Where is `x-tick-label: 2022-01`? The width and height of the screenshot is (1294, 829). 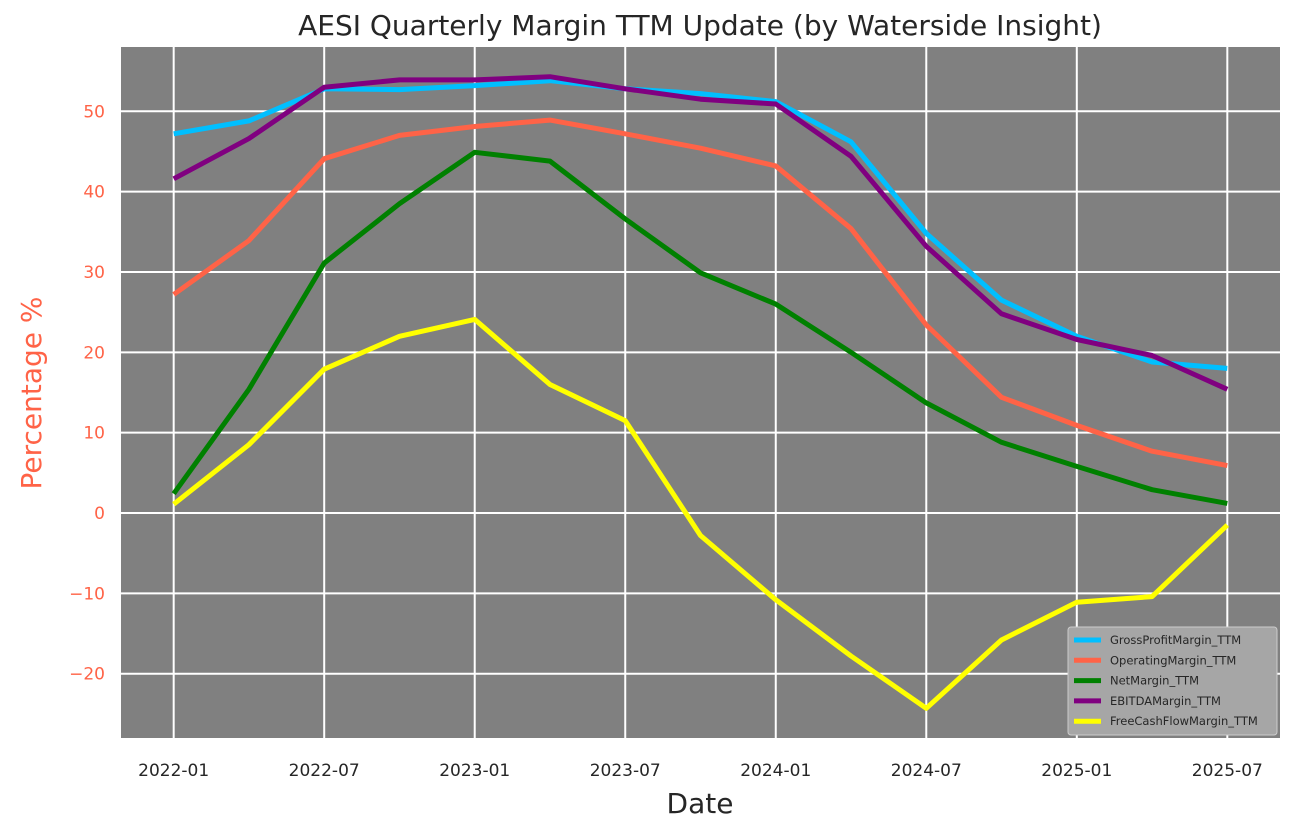 x-tick-label: 2022-01 is located at coordinates (173, 771).